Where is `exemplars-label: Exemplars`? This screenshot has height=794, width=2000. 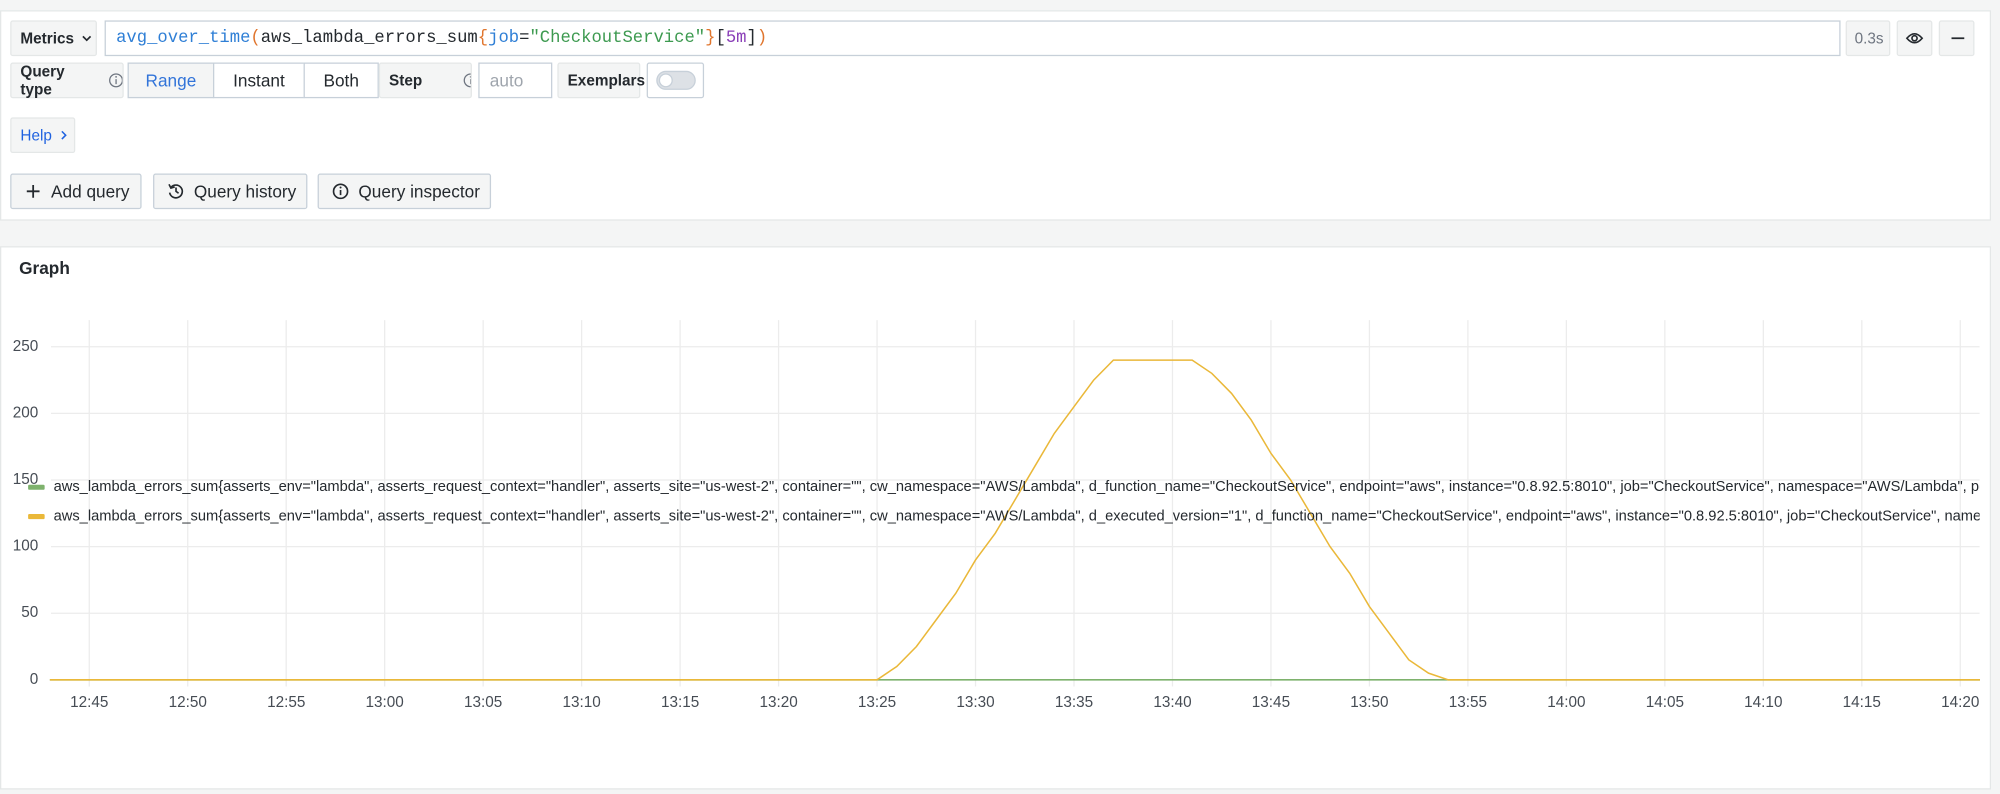 exemplars-label: Exemplars is located at coordinates (601, 80).